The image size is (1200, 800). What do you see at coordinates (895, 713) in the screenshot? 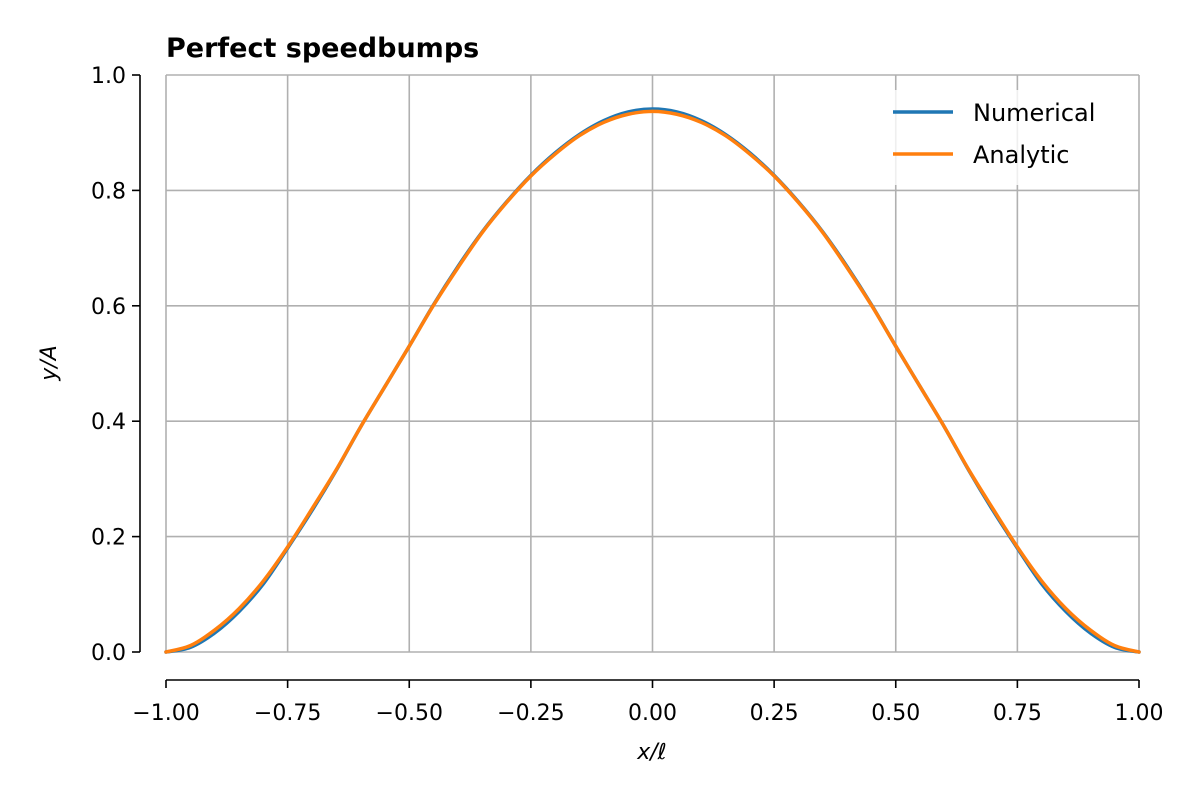
I see `x-tick-label: 0.50` at bounding box center [895, 713].